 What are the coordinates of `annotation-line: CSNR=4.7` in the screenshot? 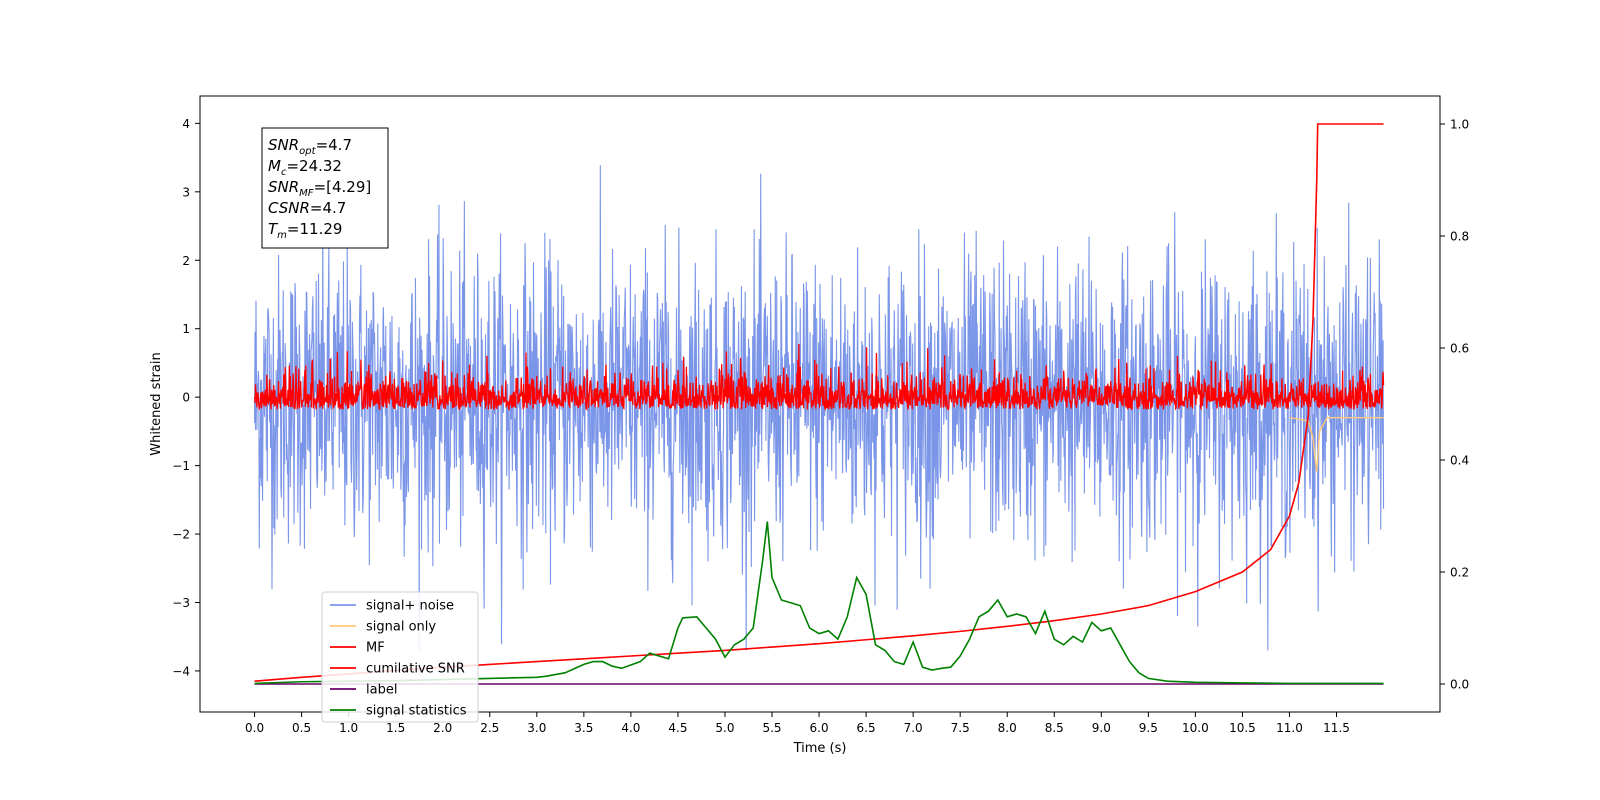 It's located at (307, 208).